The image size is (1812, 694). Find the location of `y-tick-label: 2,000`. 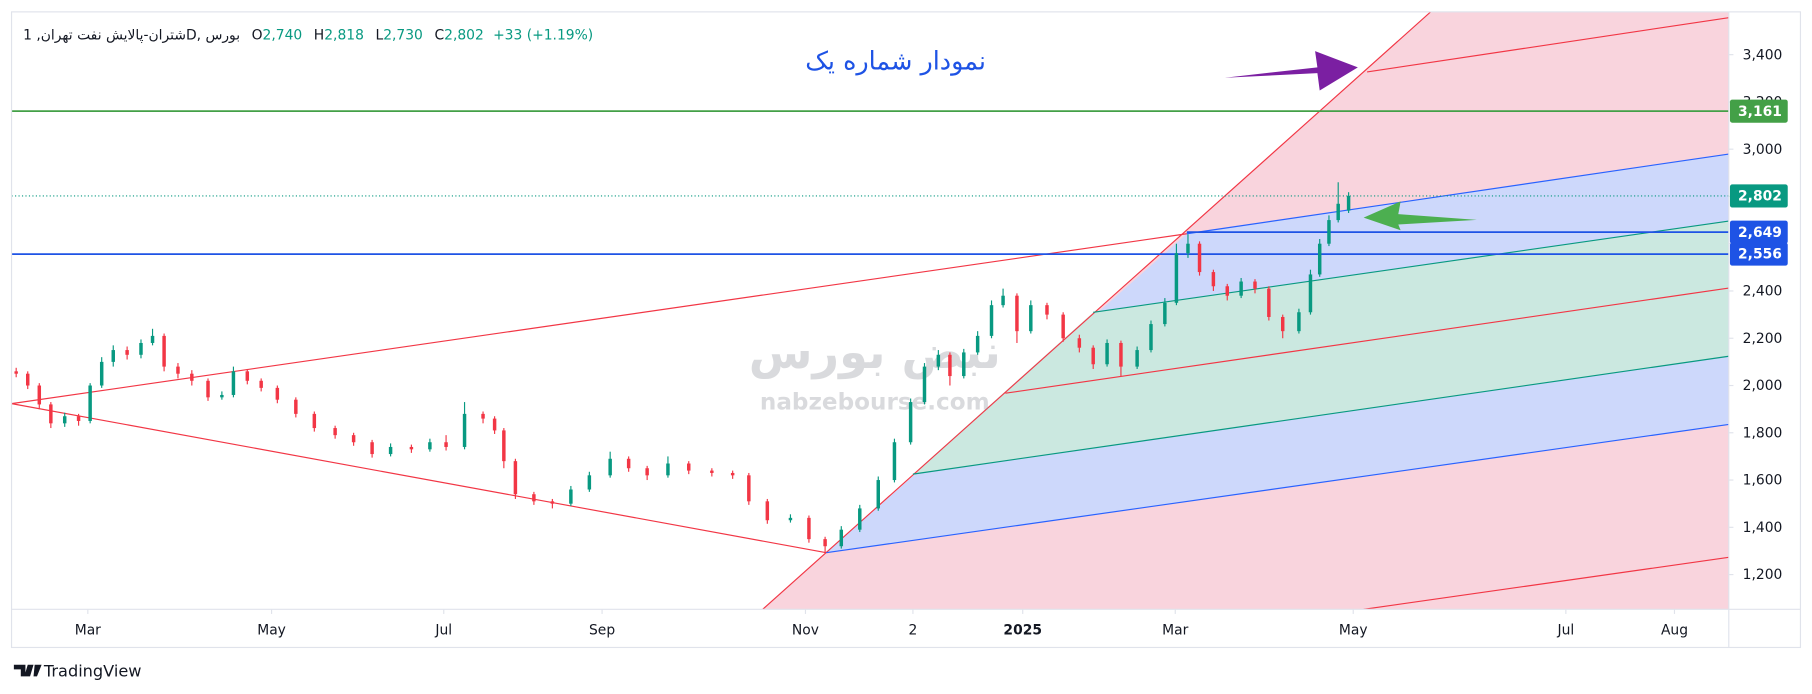

y-tick-label: 2,000 is located at coordinates (1763, 386).